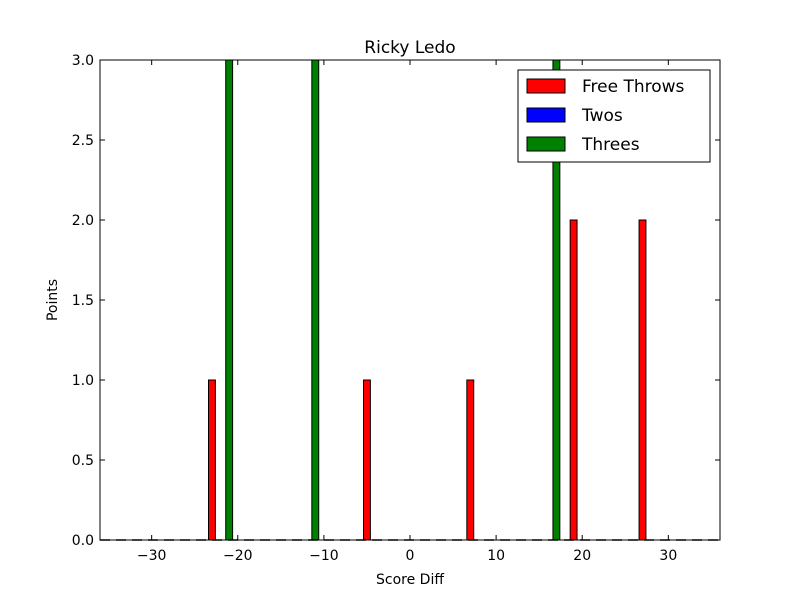 The width and height of the screenshot is (800, 600). Describe the element at coordinates (602, 116) in the screenshot. I see `legend-label-twos: Twos` at that location.